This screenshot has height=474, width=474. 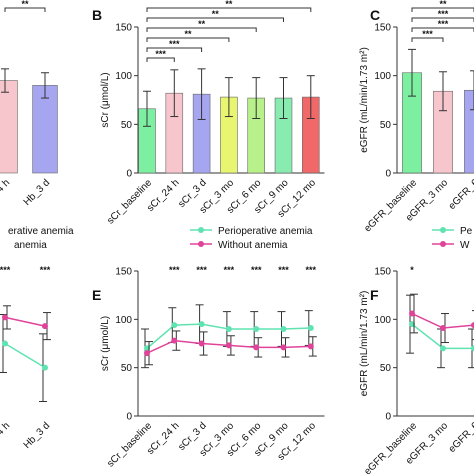 What do you see at coordinates (29, 104) in the screenshot?
I see `panel: 4 h Hb_3 d **` at bounding box center [29, 104].